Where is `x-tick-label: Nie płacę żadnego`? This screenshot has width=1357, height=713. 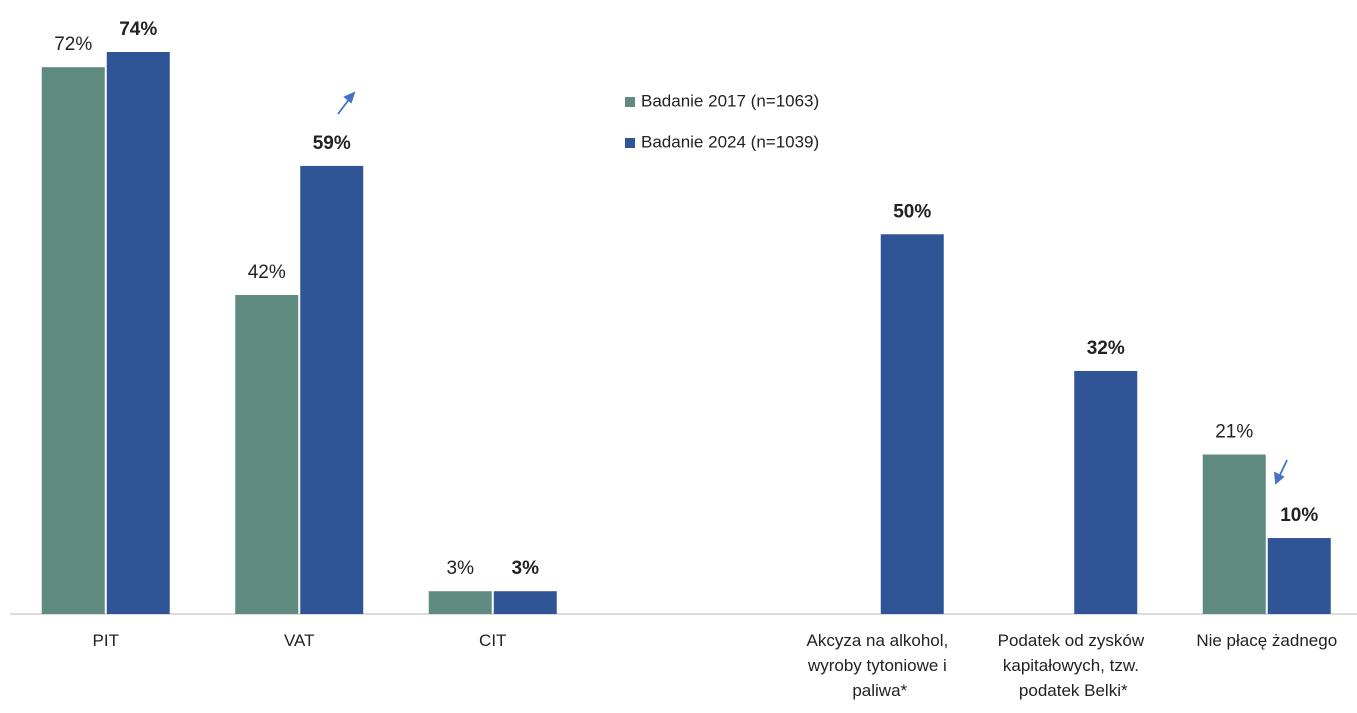 x-tick-label: Nie płacę żadnego is located at coordinates (1266, 640).